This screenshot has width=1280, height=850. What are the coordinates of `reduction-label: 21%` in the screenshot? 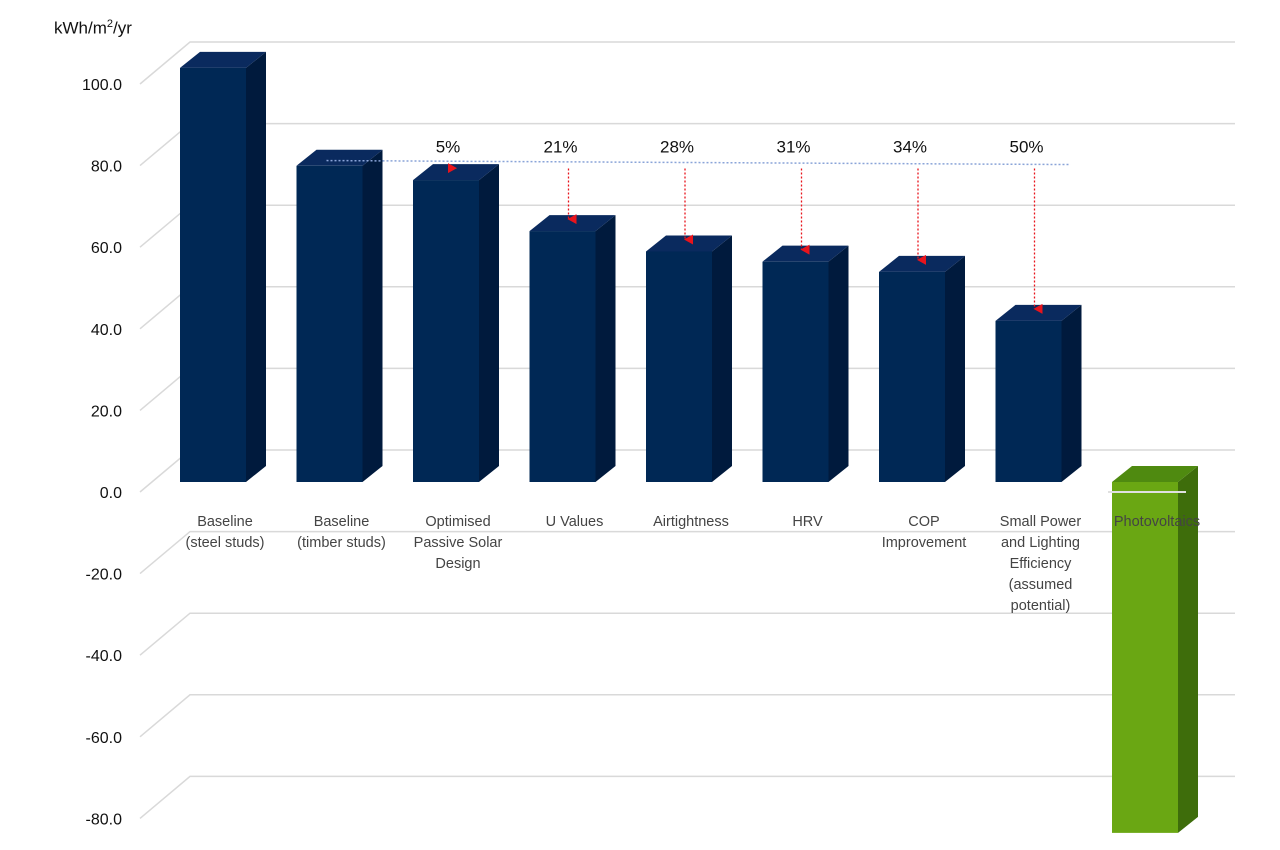 It's located at (560, 147).